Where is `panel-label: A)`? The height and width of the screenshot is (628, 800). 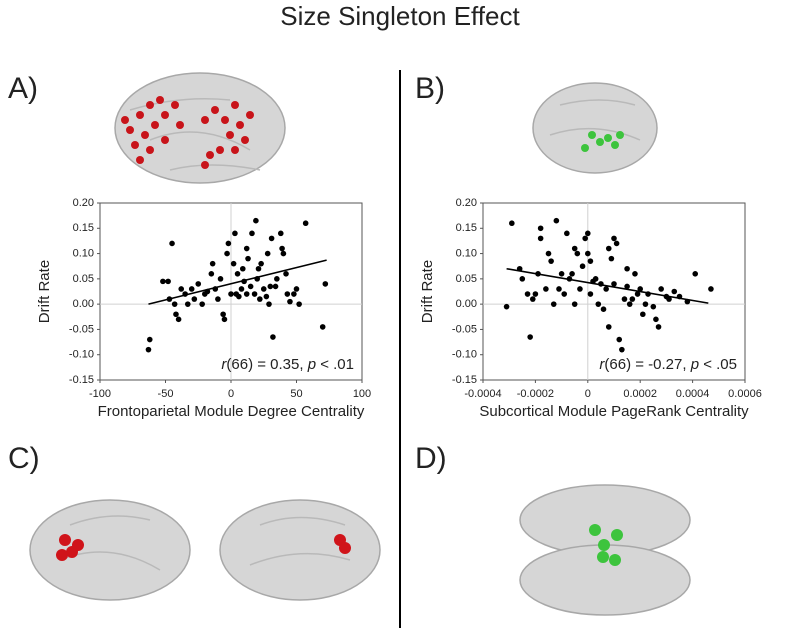
panel-label: A) is located at coordinates (23, 88).